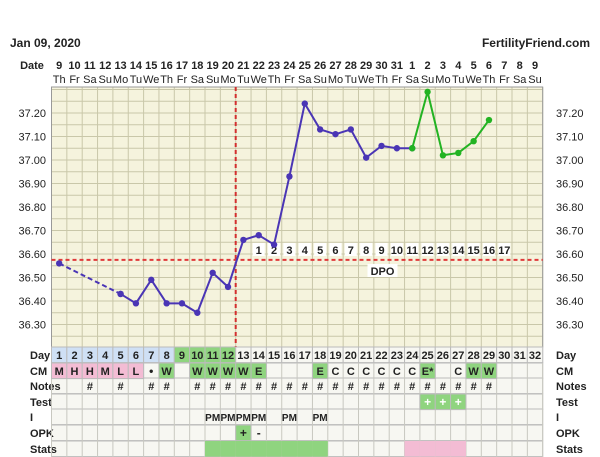 This screenshot has height=457, width=600. Describe the element at coordinates (32, 185) in the screenshot. I see `y-tick-label-left: 36.90` at that location.